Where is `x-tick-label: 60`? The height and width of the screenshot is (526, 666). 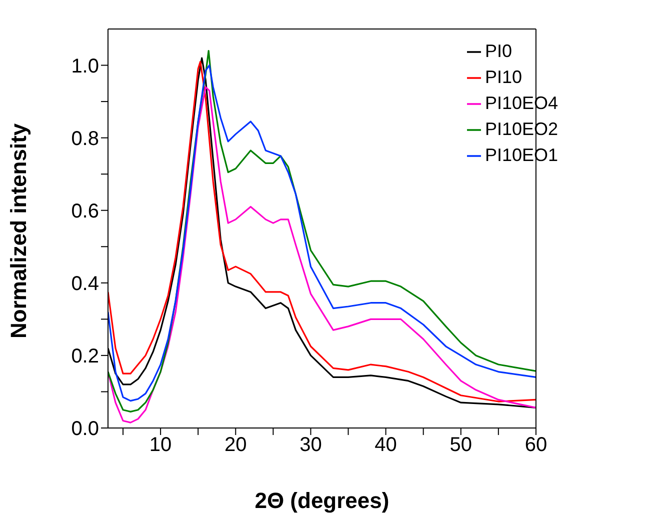 x-tick-label: 60 is located at coordinates (536, 445).